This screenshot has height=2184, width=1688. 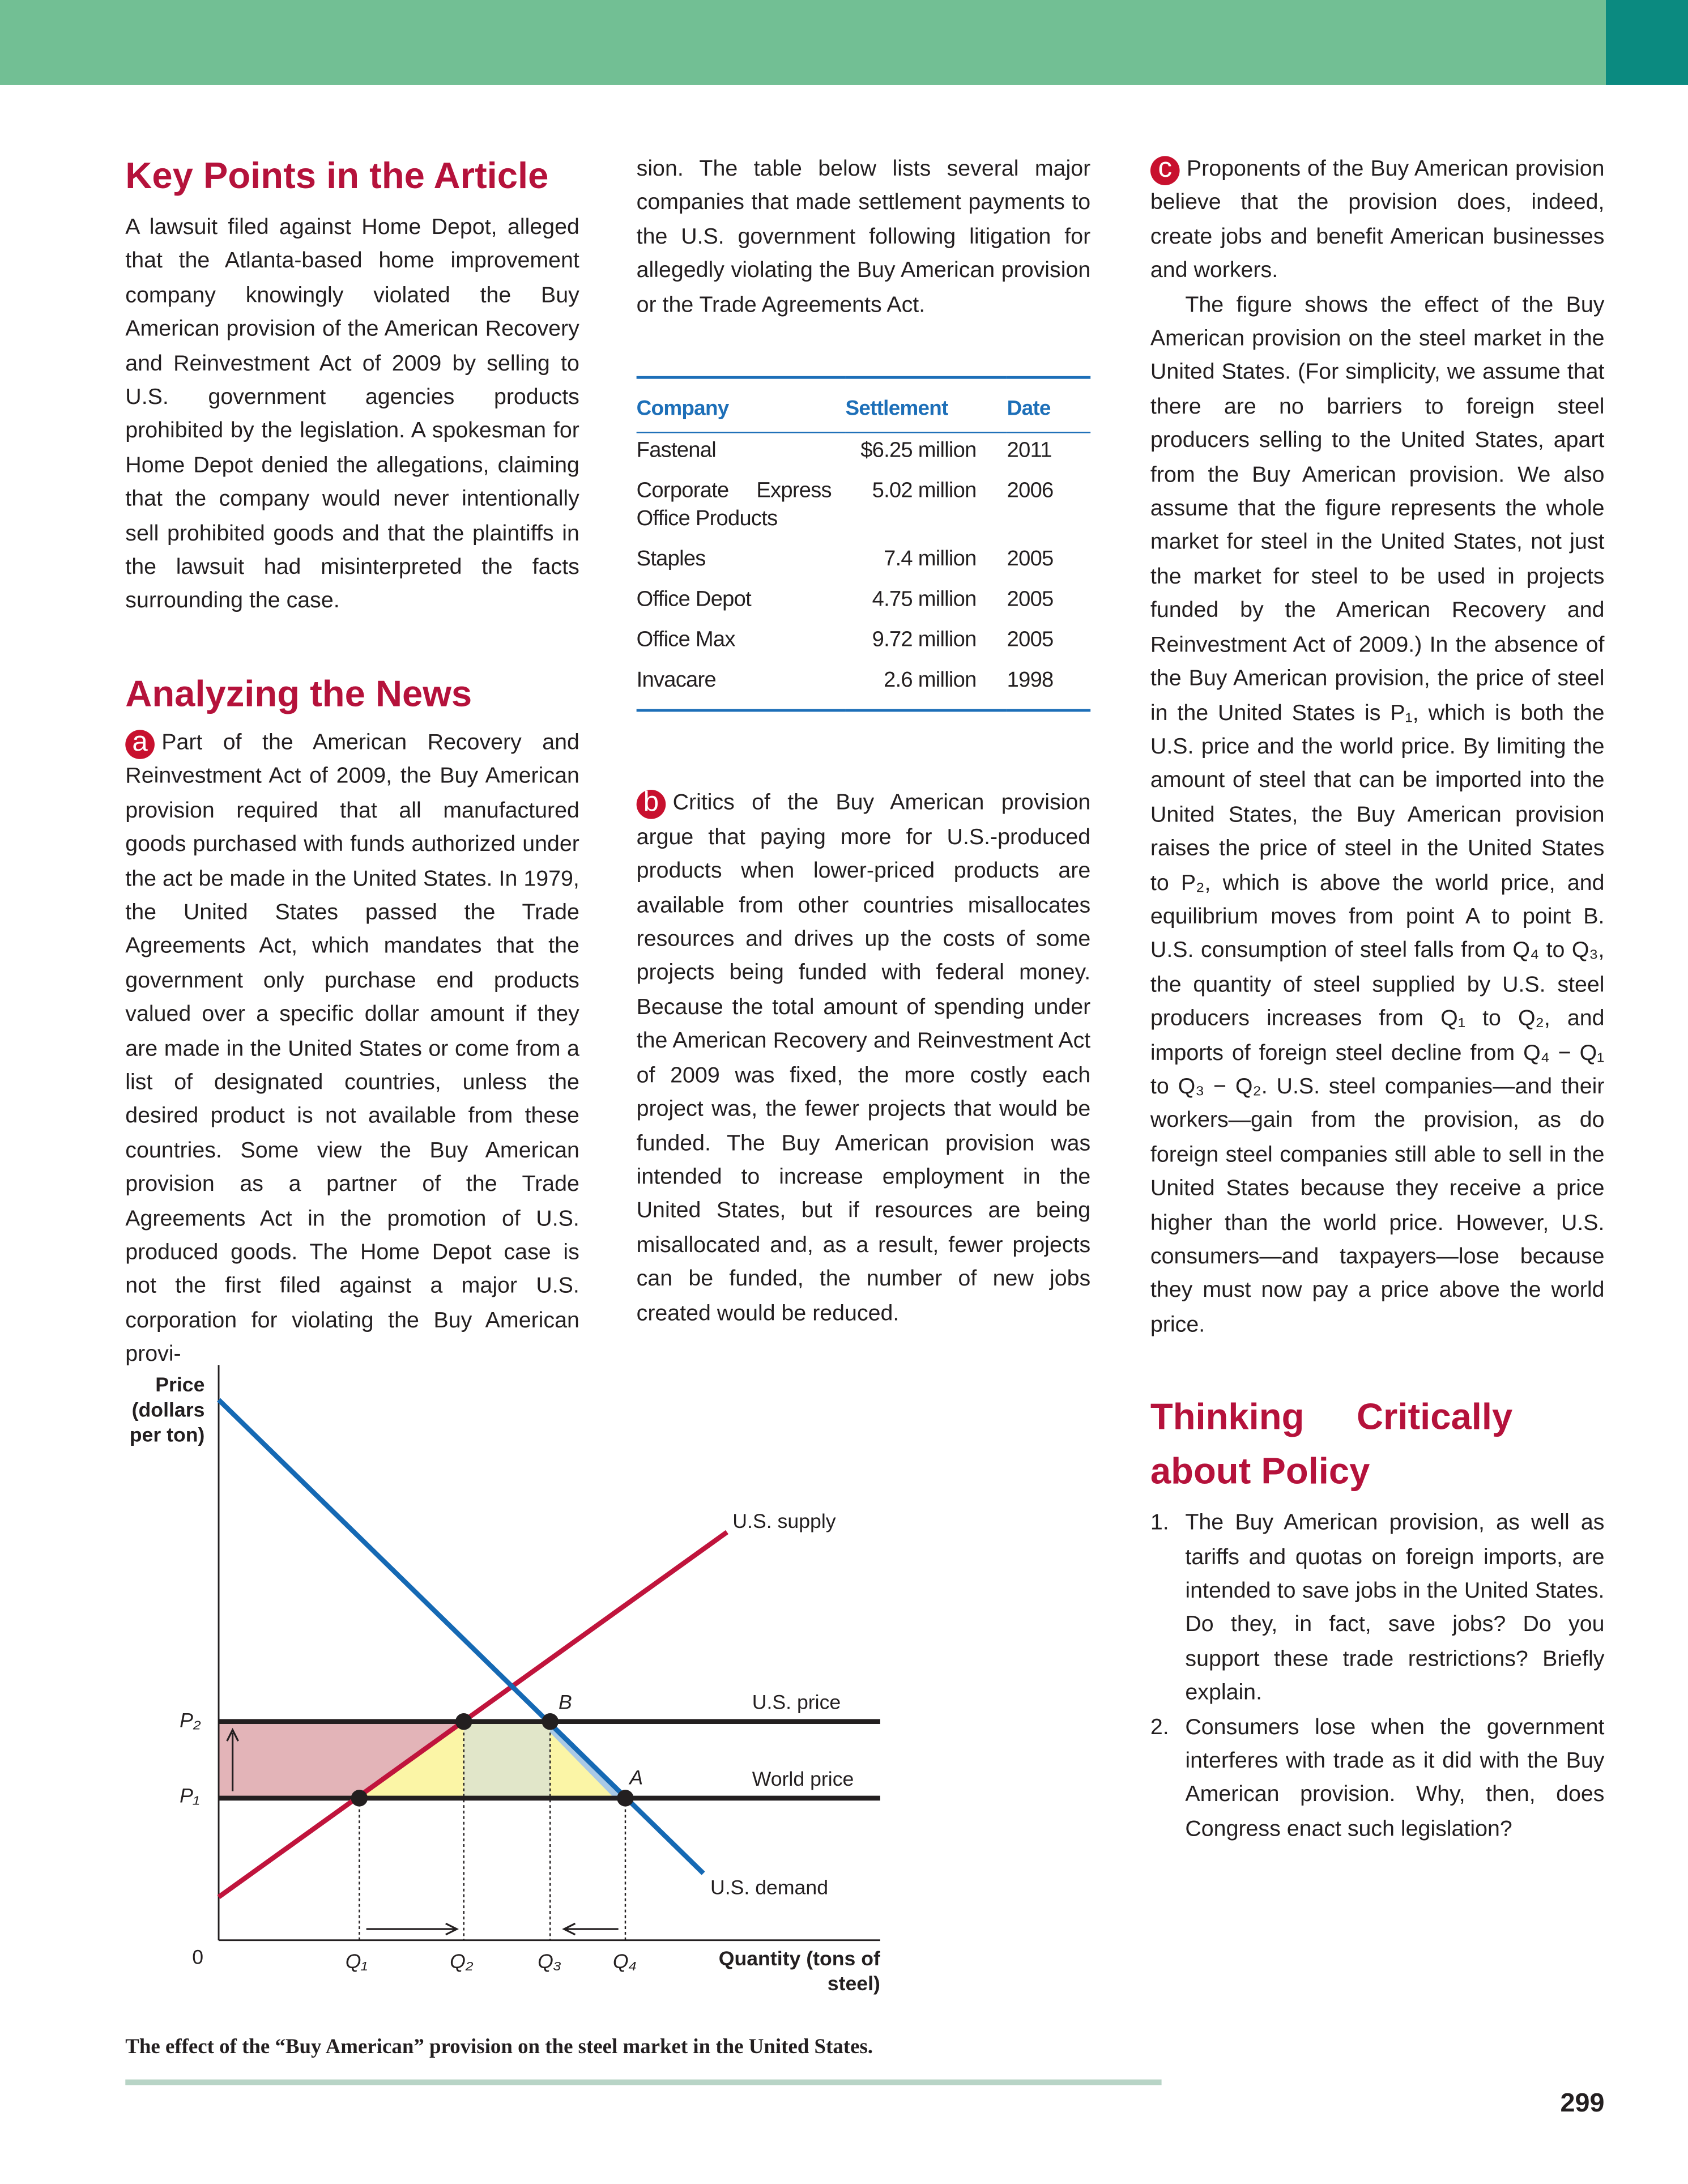 I want to click on table-row: Invacare 2.6 million 1998, so click(x=864, y=688).